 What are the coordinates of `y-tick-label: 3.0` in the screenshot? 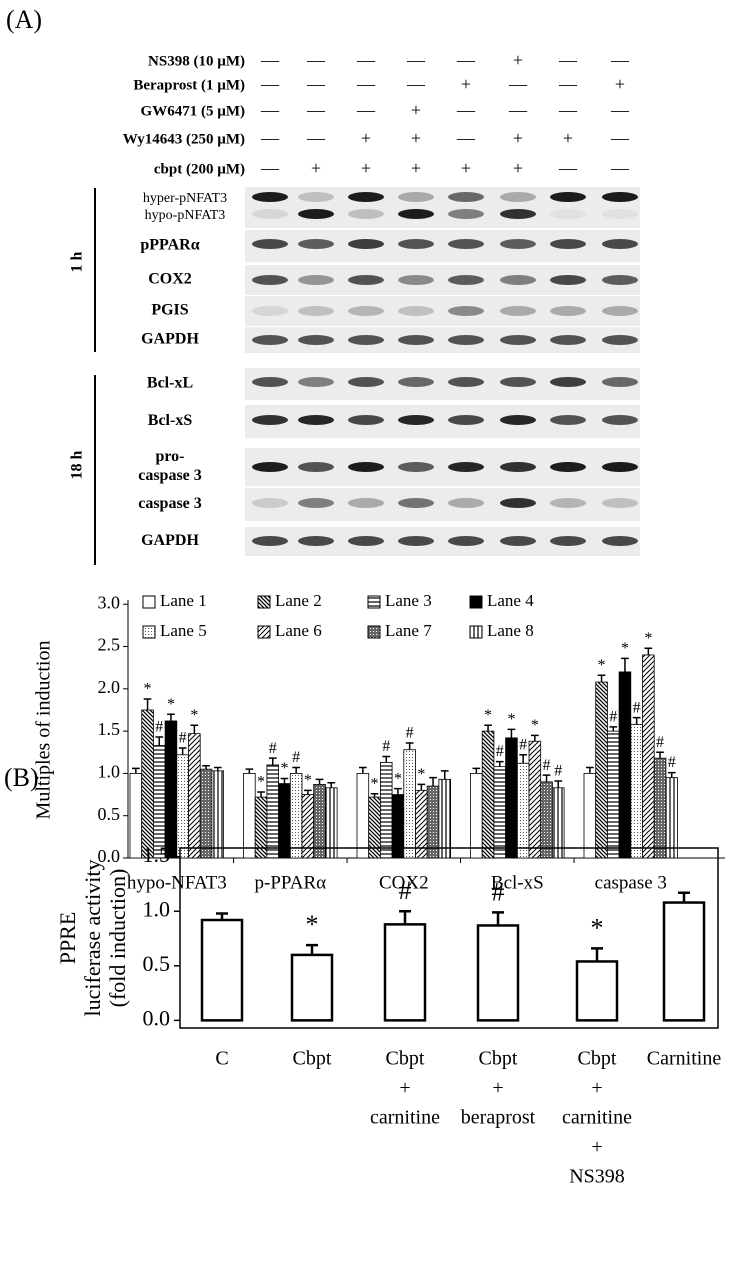 It's located at (109, 602).